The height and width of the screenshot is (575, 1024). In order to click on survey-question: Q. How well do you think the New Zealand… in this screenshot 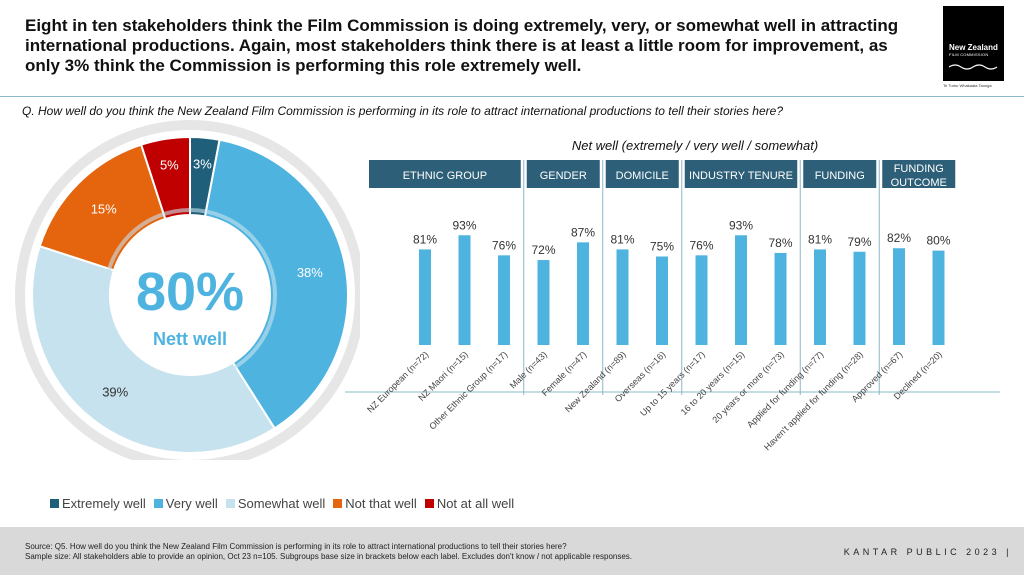, I will do `click(402, 111)`.